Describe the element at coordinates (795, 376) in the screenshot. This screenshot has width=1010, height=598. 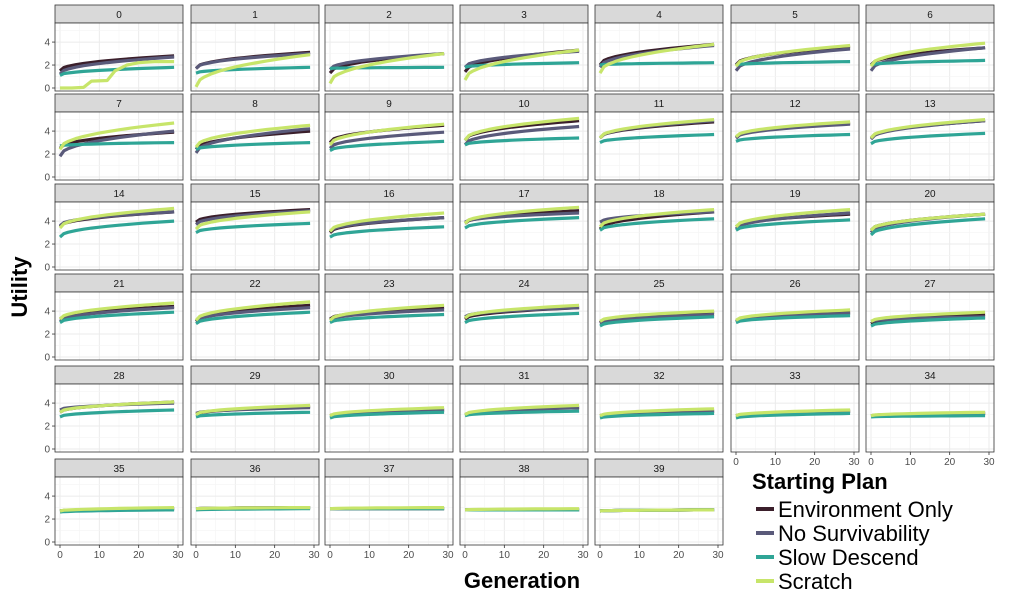
I see `facet-label: 33` at that location.